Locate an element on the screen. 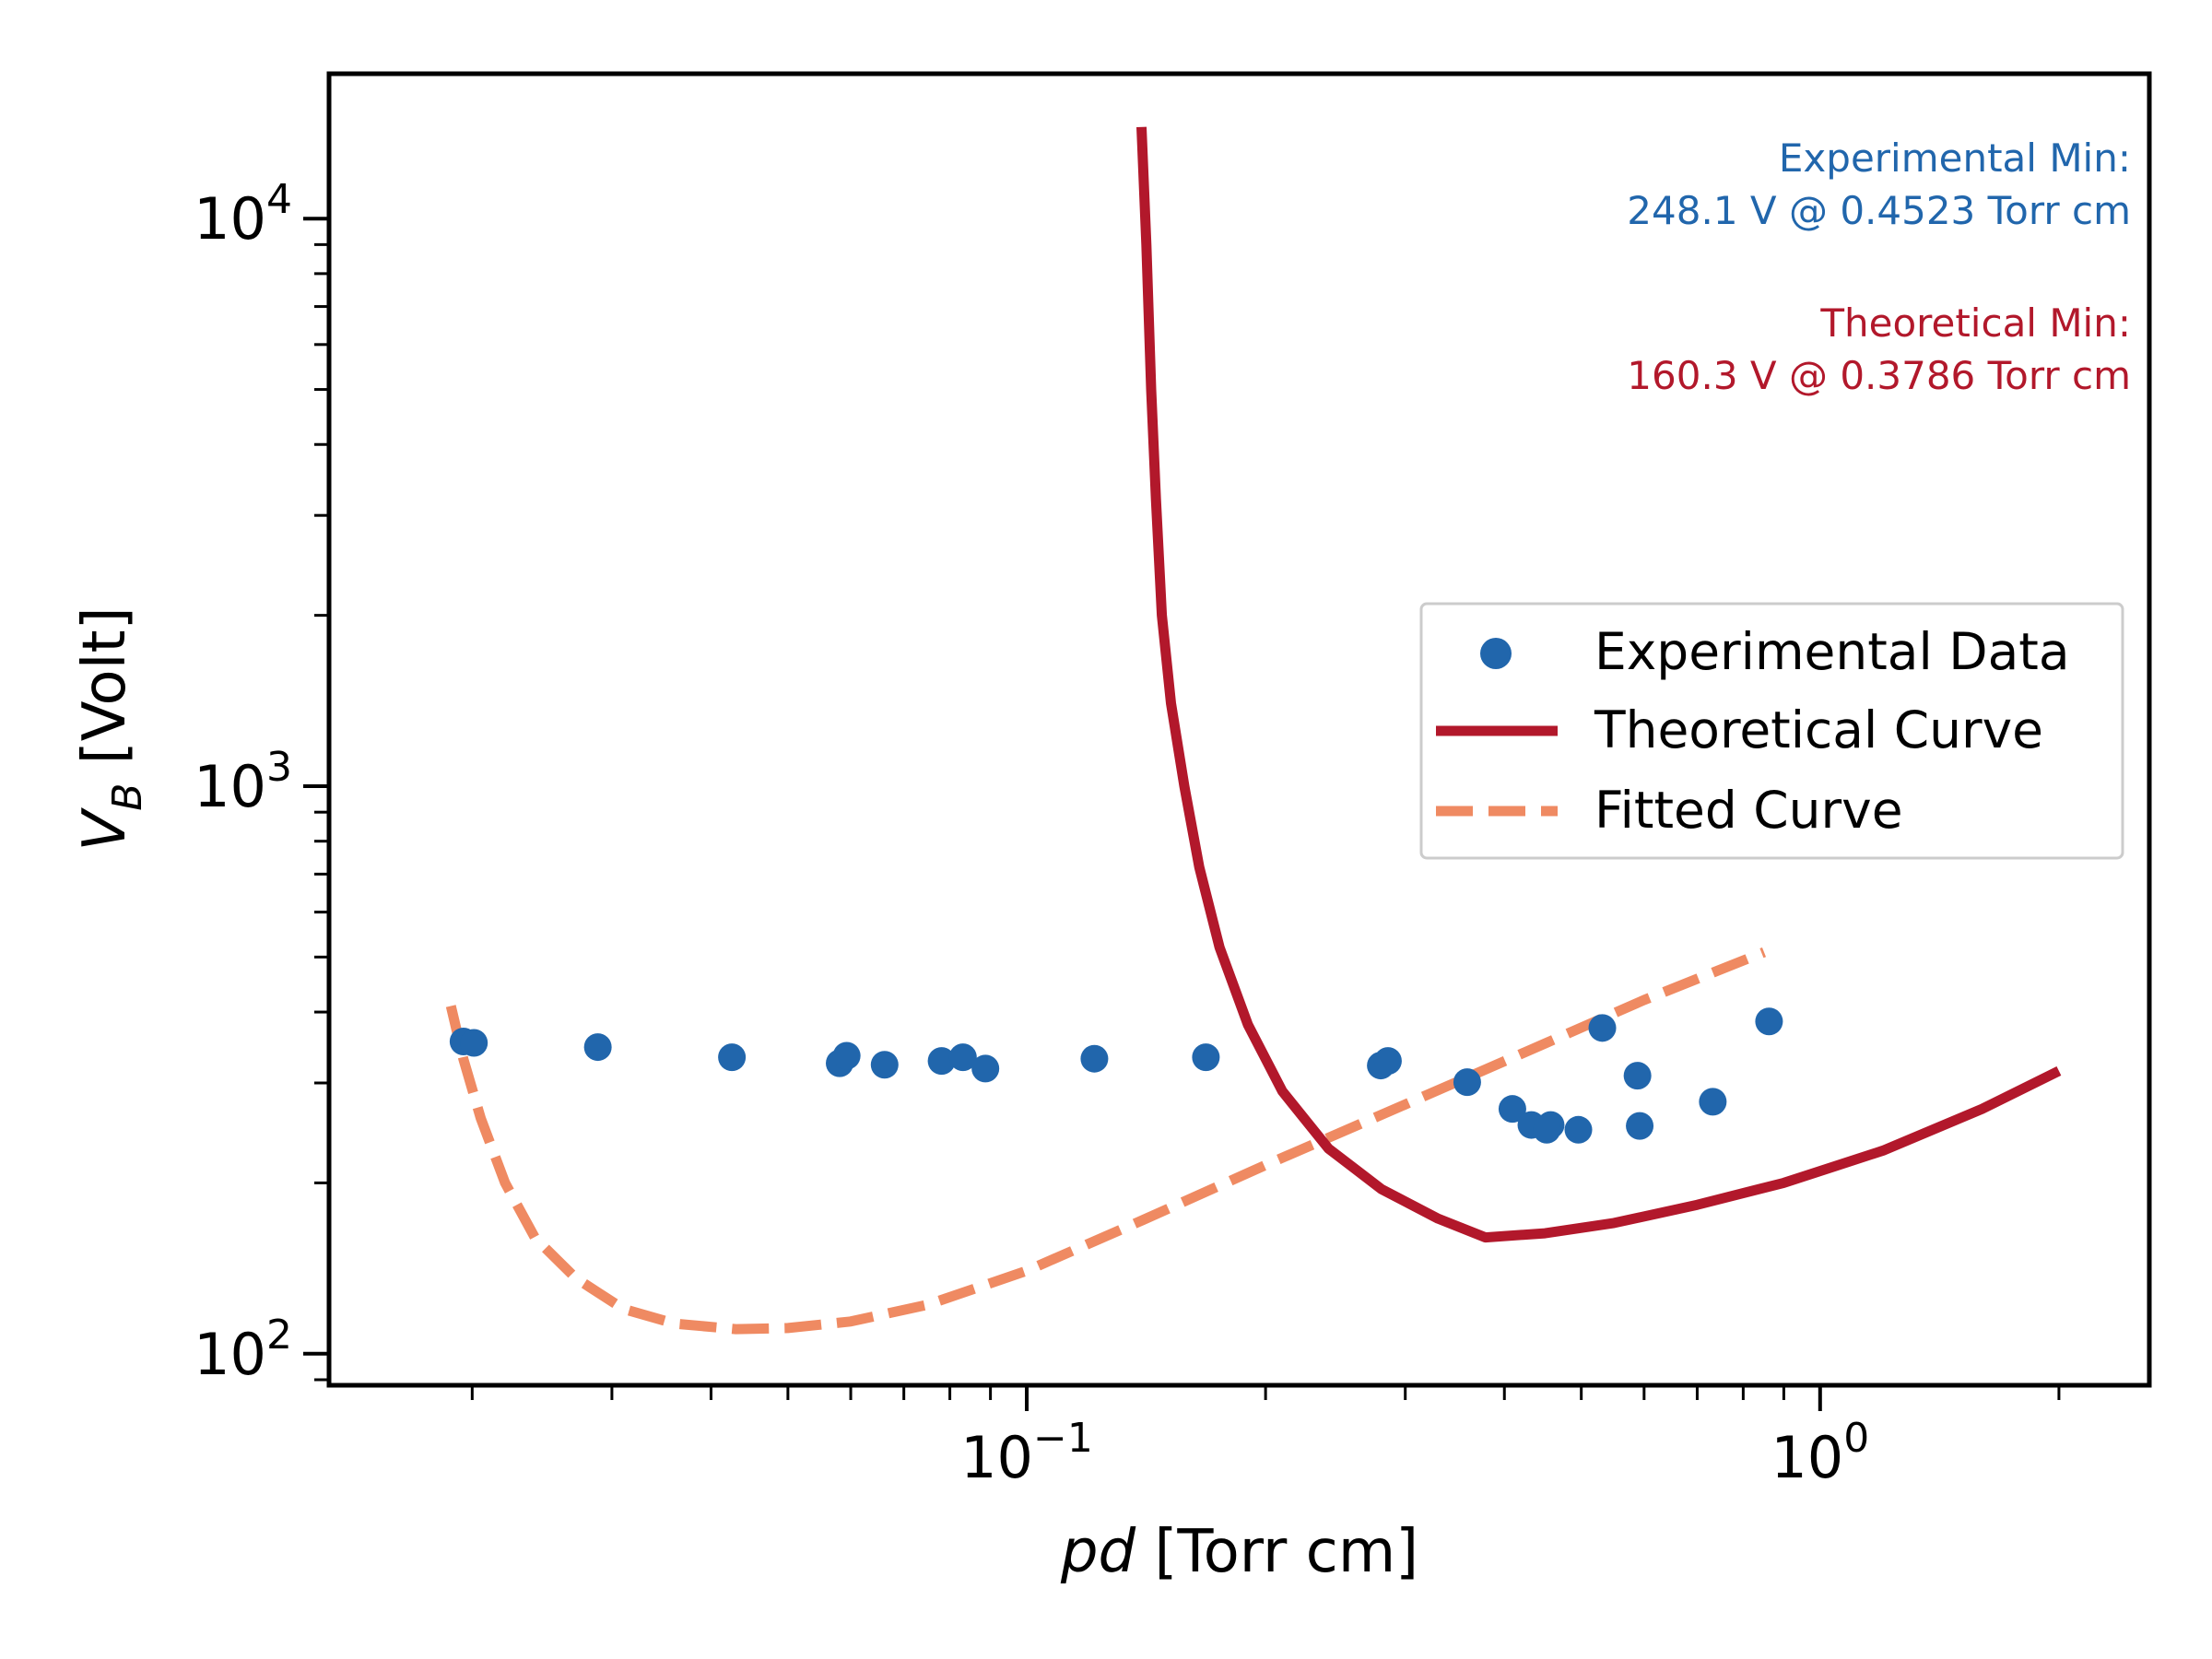  x-axis-label: pd [Torr cm] is located at coordinates (1239, 1552).